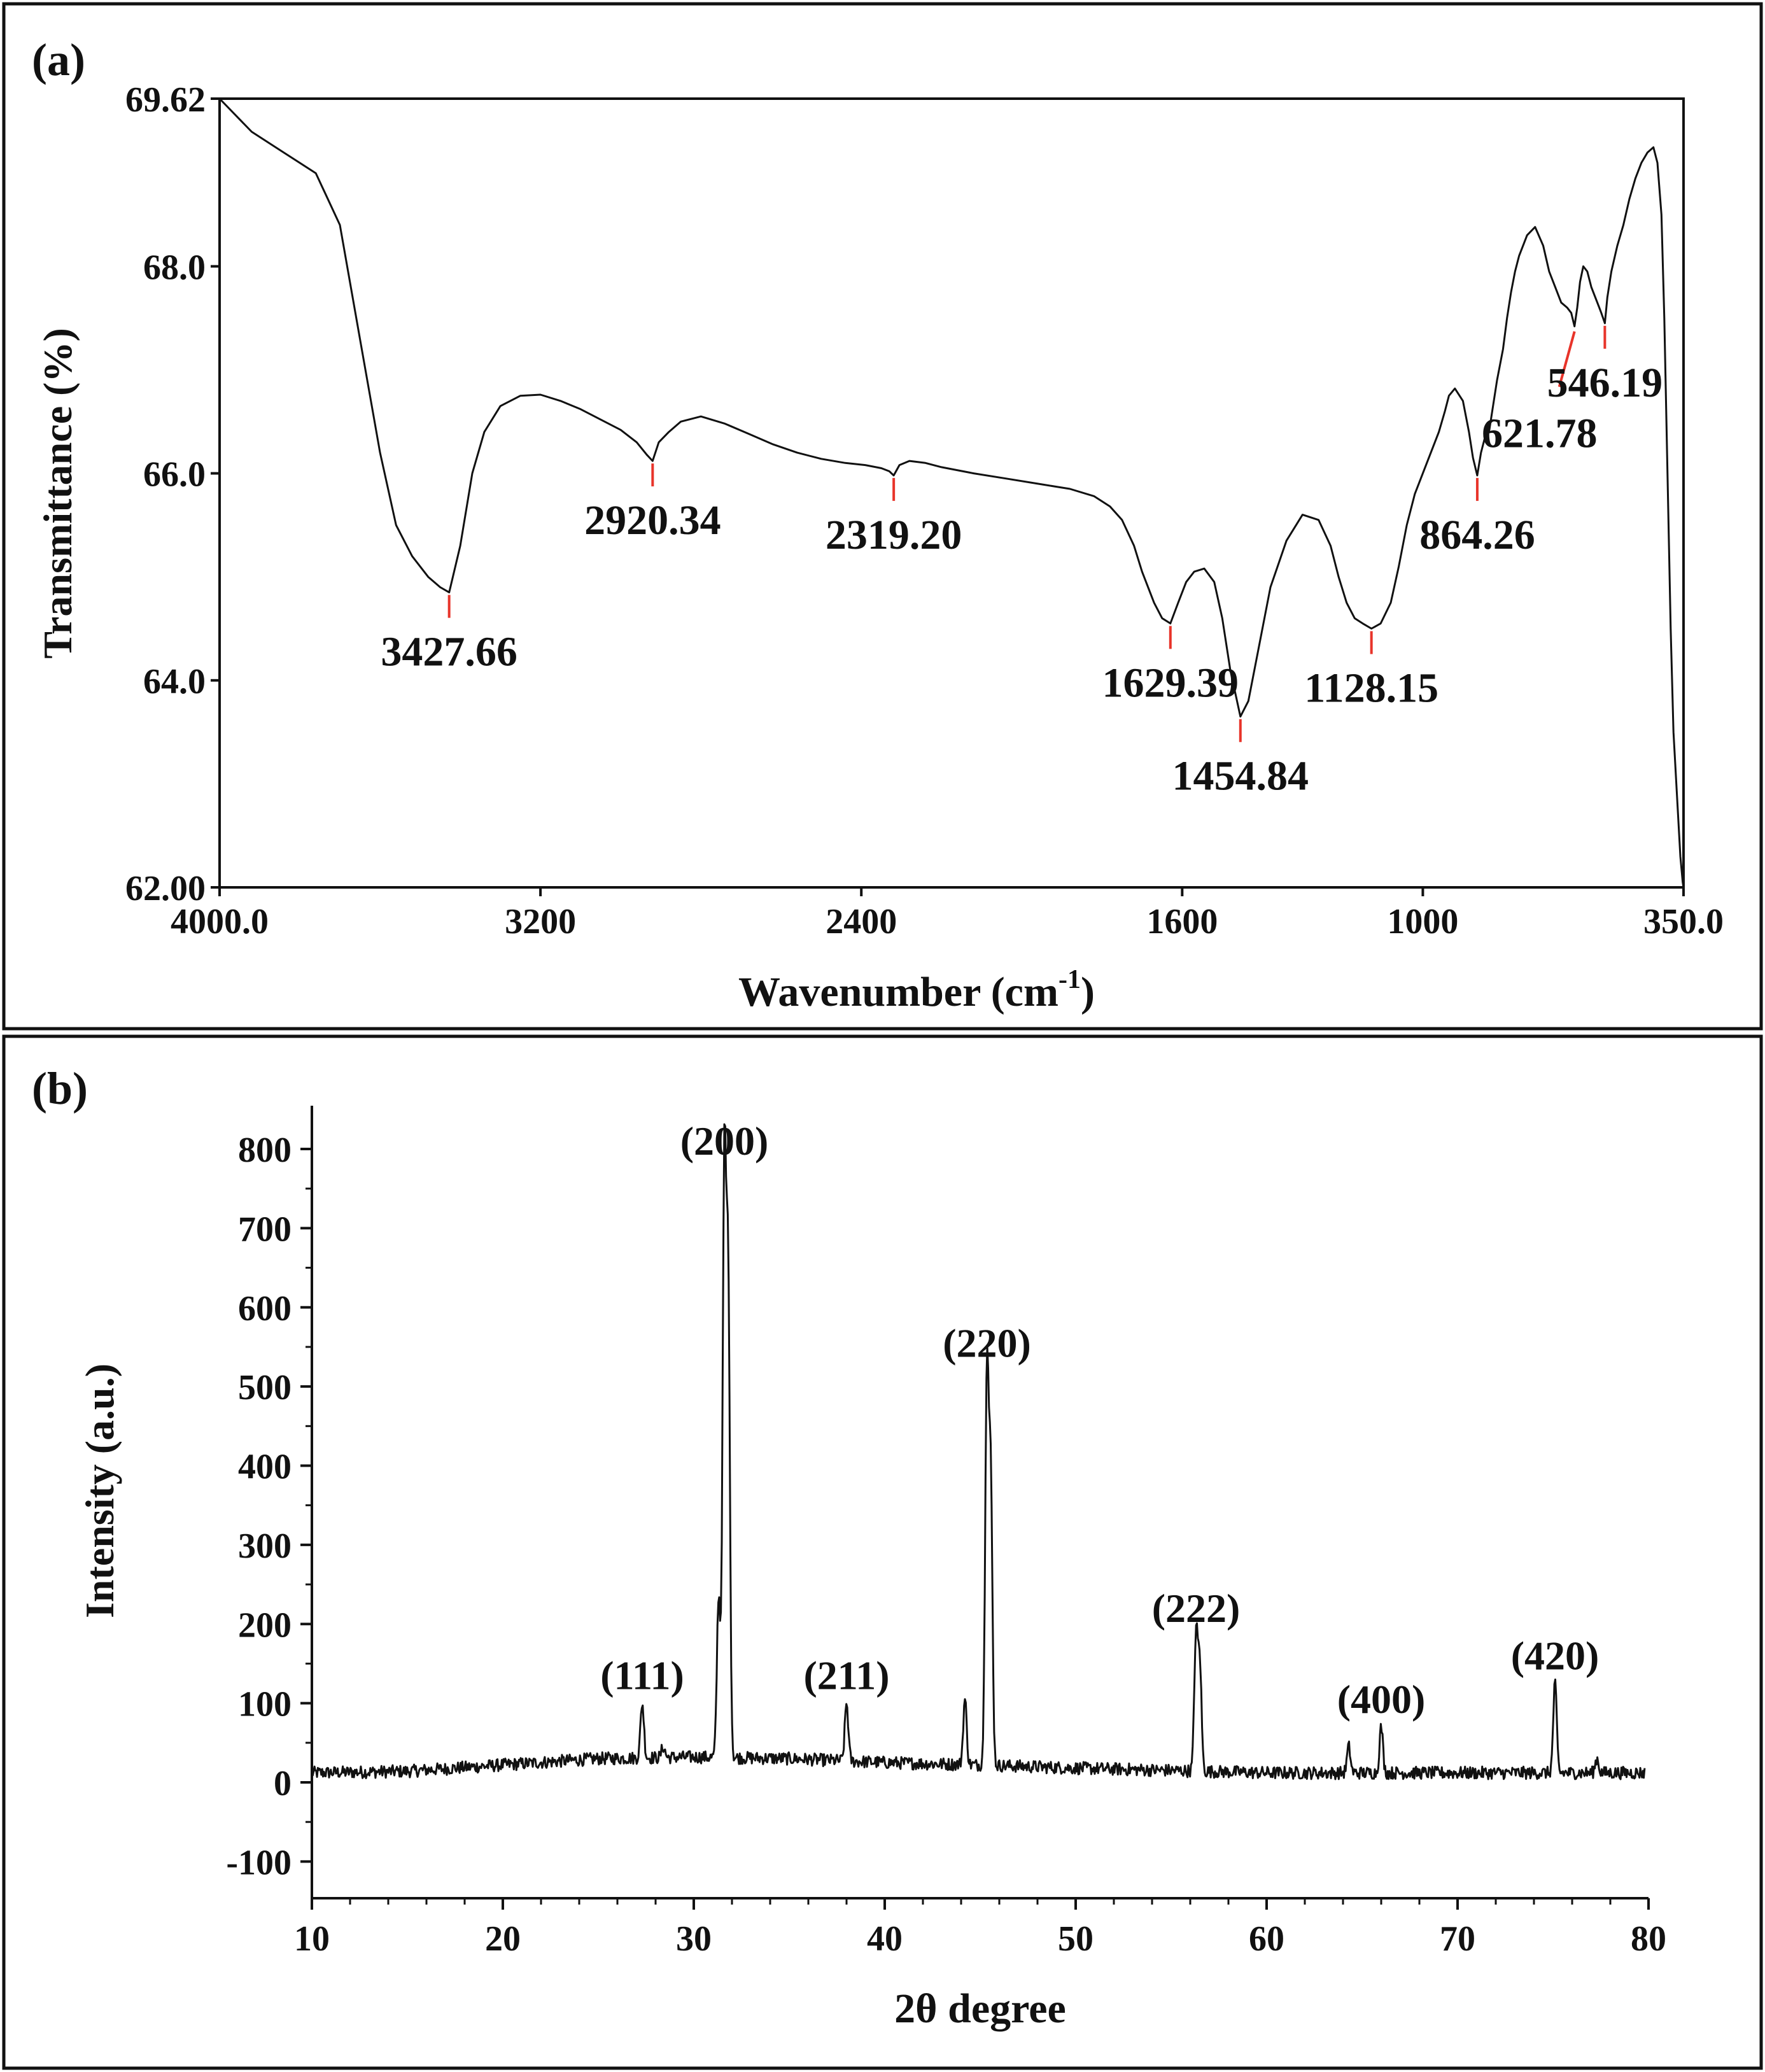 The height and width of the screenshot is (2072, 1765). What do you see at coordinates (1240, 777) in the screenshot?
I see `ftir-peak-label: 1454.84` at bounding box center [1240, 777].